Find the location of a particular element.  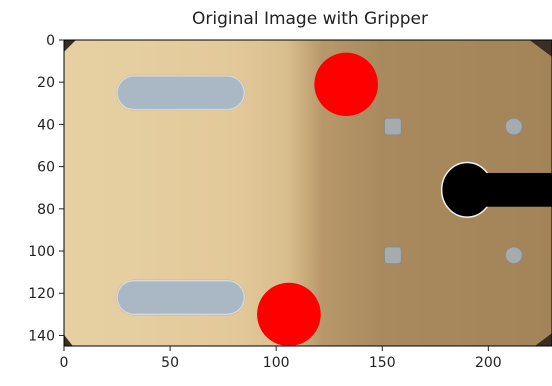

y-tick-label: 0 is located at coordinates (50, 41).